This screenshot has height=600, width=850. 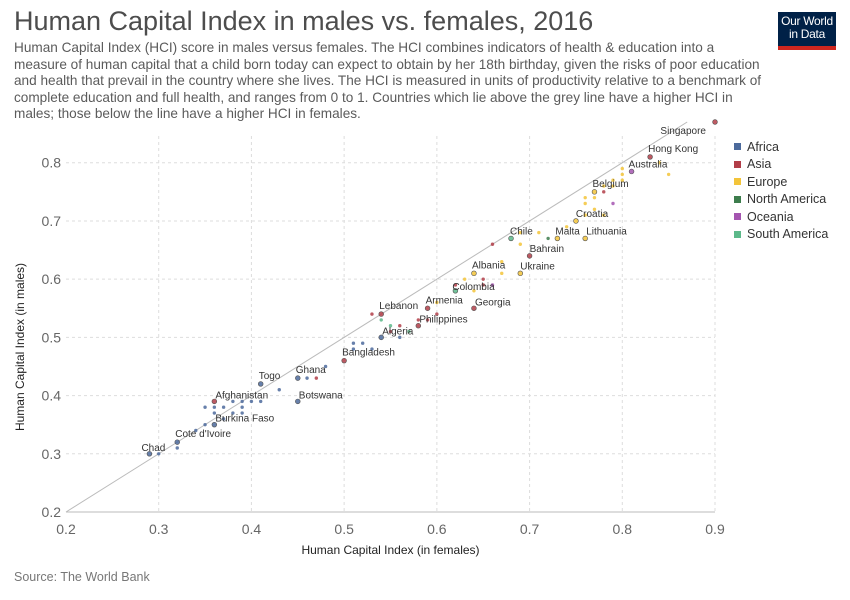 What do you see at coordinates (52, 337) in the screenshot?
I see `y-tick-label: 0.5` at bounding box center [52, 337].